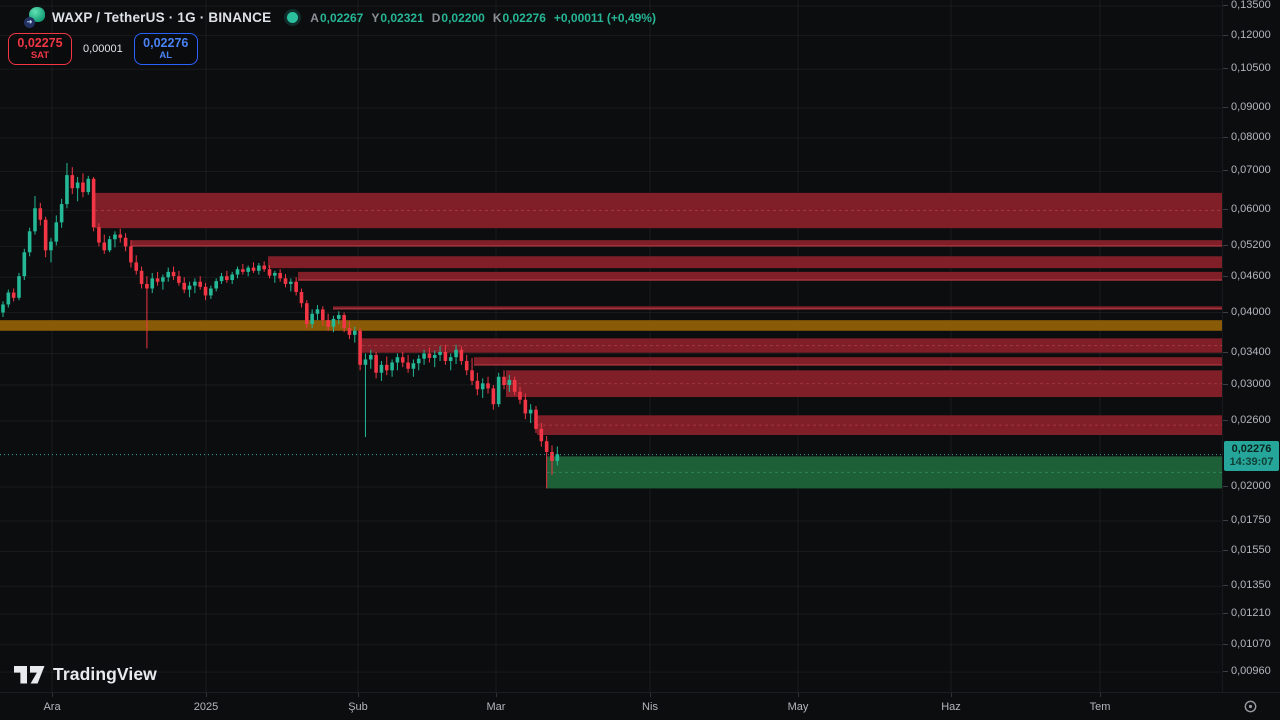  Describe the element at coordinates (162, 17) in the screenshot. I see `symbol-title: WAXP / TetherUS · 1G · BINANCE` at that location.